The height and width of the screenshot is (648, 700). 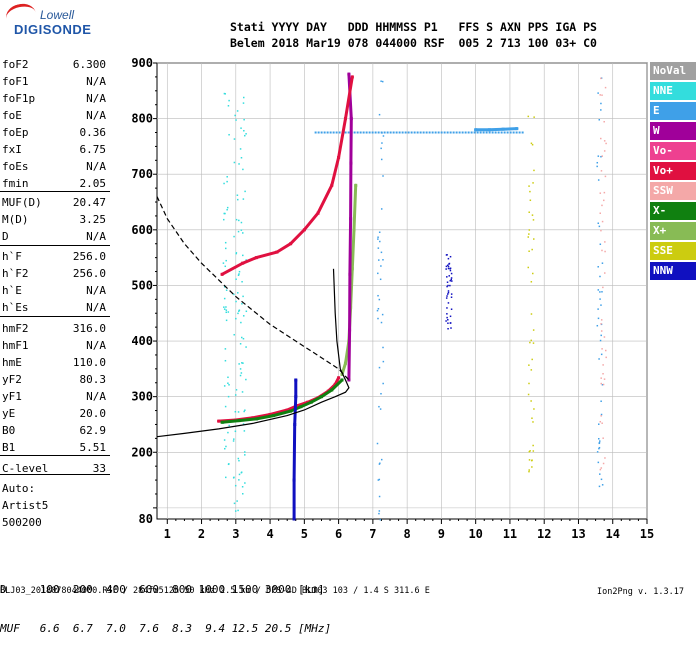 I want to click on profile-dashed-line, so click(x=253, y=288).